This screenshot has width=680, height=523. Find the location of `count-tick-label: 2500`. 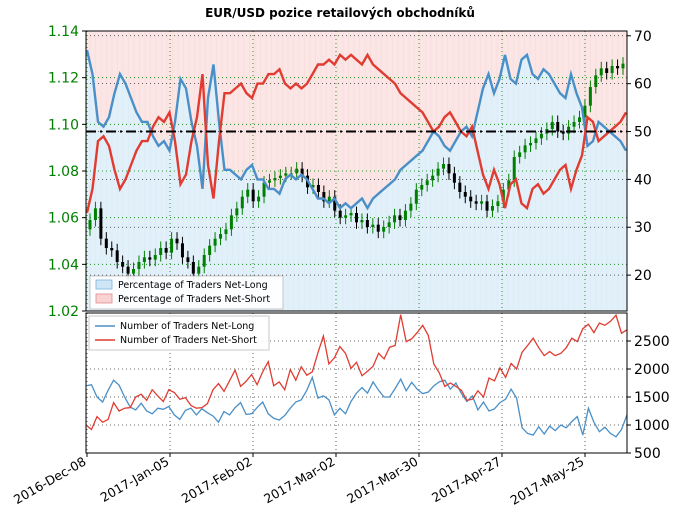

count-tick-label: 2500 is located at coordinates (652, 342).